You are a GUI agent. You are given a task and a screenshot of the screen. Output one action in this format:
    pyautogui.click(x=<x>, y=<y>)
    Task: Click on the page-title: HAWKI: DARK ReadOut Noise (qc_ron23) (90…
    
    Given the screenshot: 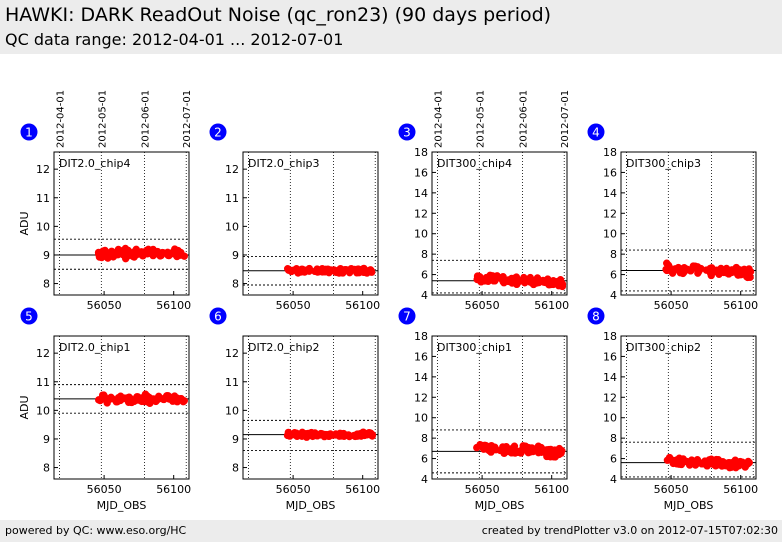 What is the action you would take?
    pyautogui.click(x=278, y=15)
    